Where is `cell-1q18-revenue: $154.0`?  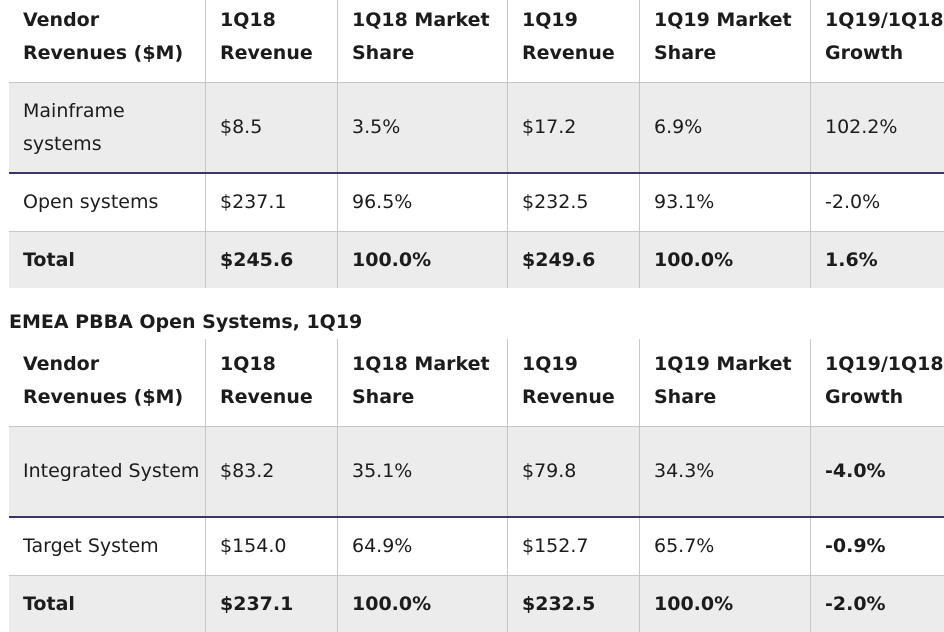
cell-1q18-revenue: $154.0 is located at coordinates (272, 546).